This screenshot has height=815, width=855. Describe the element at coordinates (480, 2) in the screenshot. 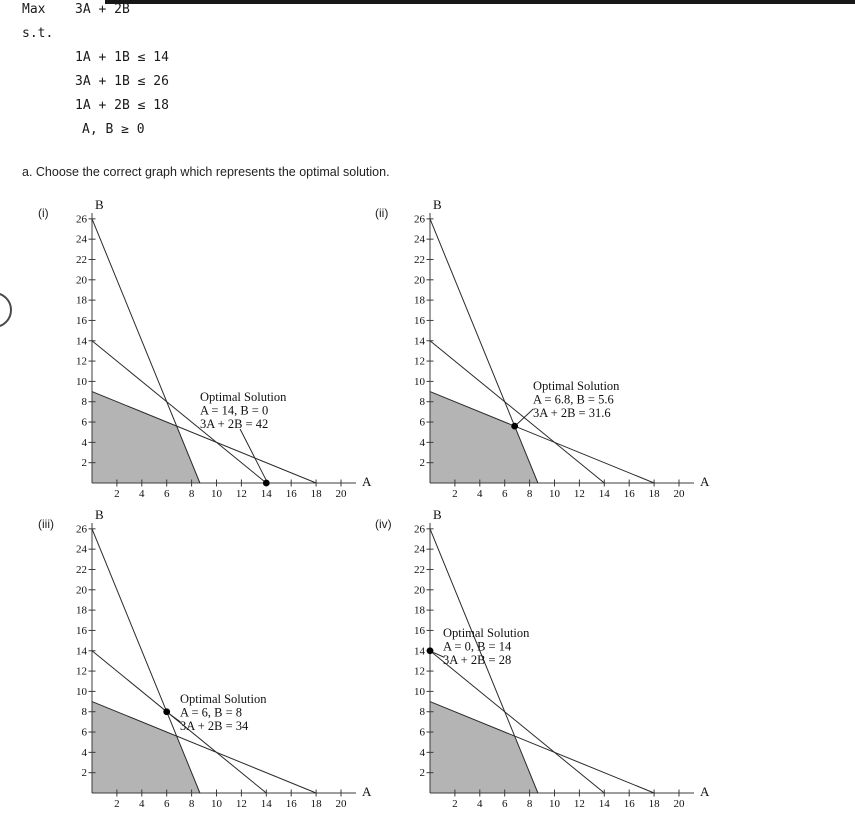

I see `top-border-bar` at that location.